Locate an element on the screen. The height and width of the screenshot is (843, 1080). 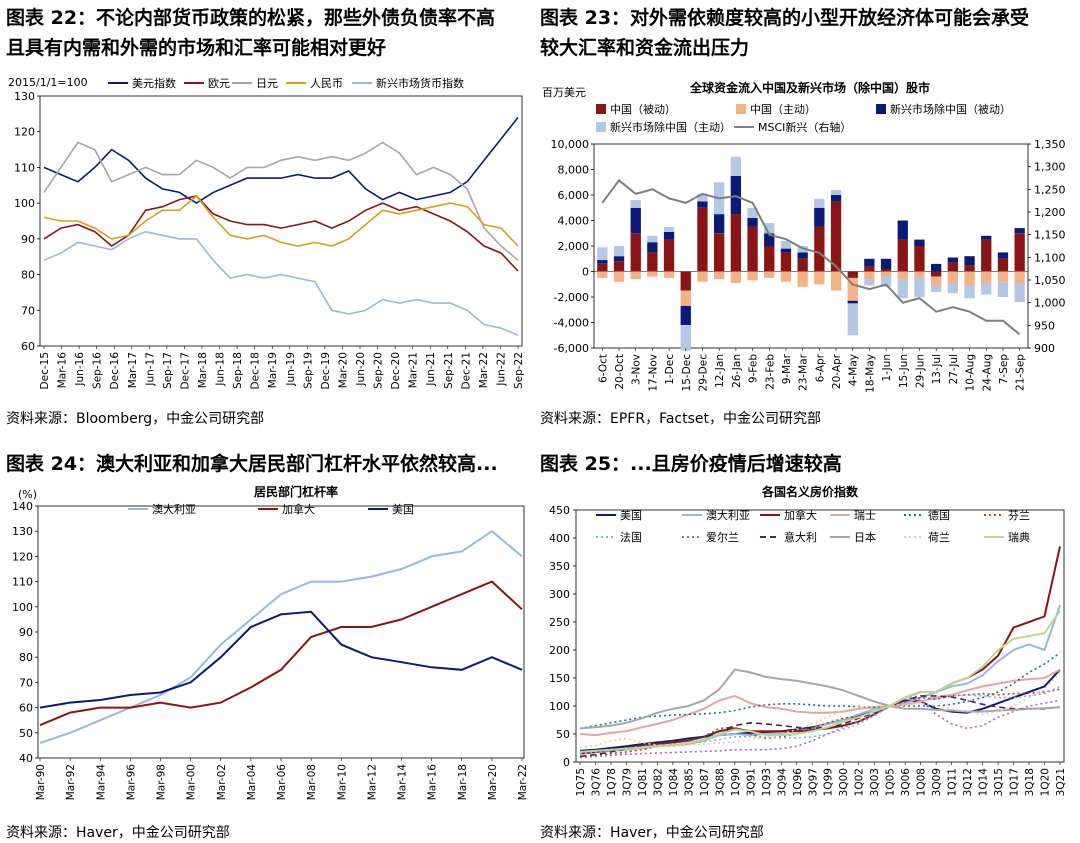
x-tick-label: Jun-17 is located at coordinates (150, 369).